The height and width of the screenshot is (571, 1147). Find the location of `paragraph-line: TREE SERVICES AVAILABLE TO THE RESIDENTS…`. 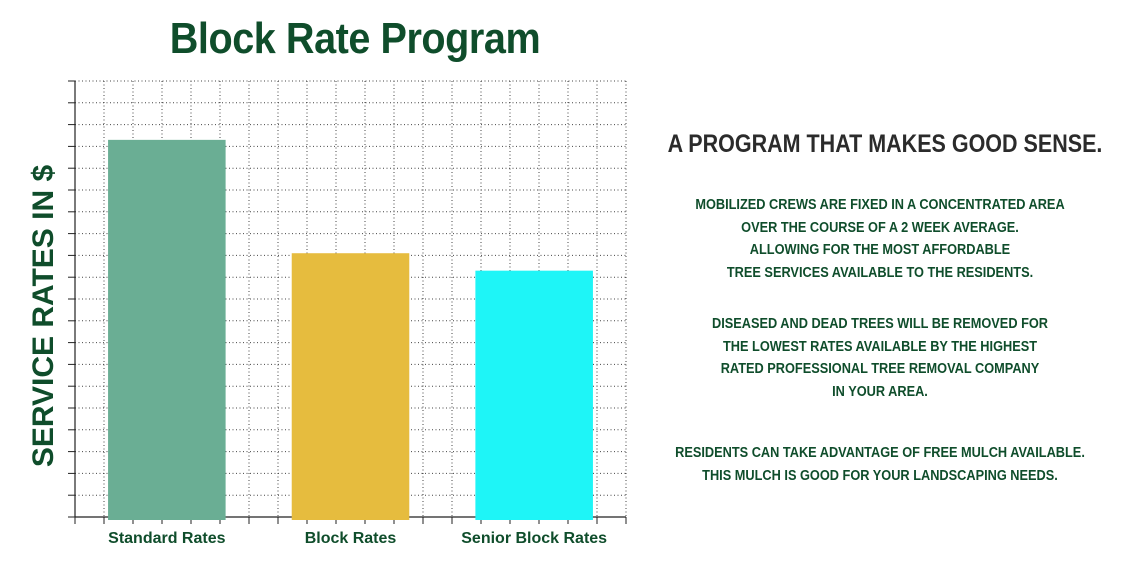

paragraph-line: TREE SERVICES AVAILABLE TO THE RESIDENTS… is located at coordinates (880, 272).